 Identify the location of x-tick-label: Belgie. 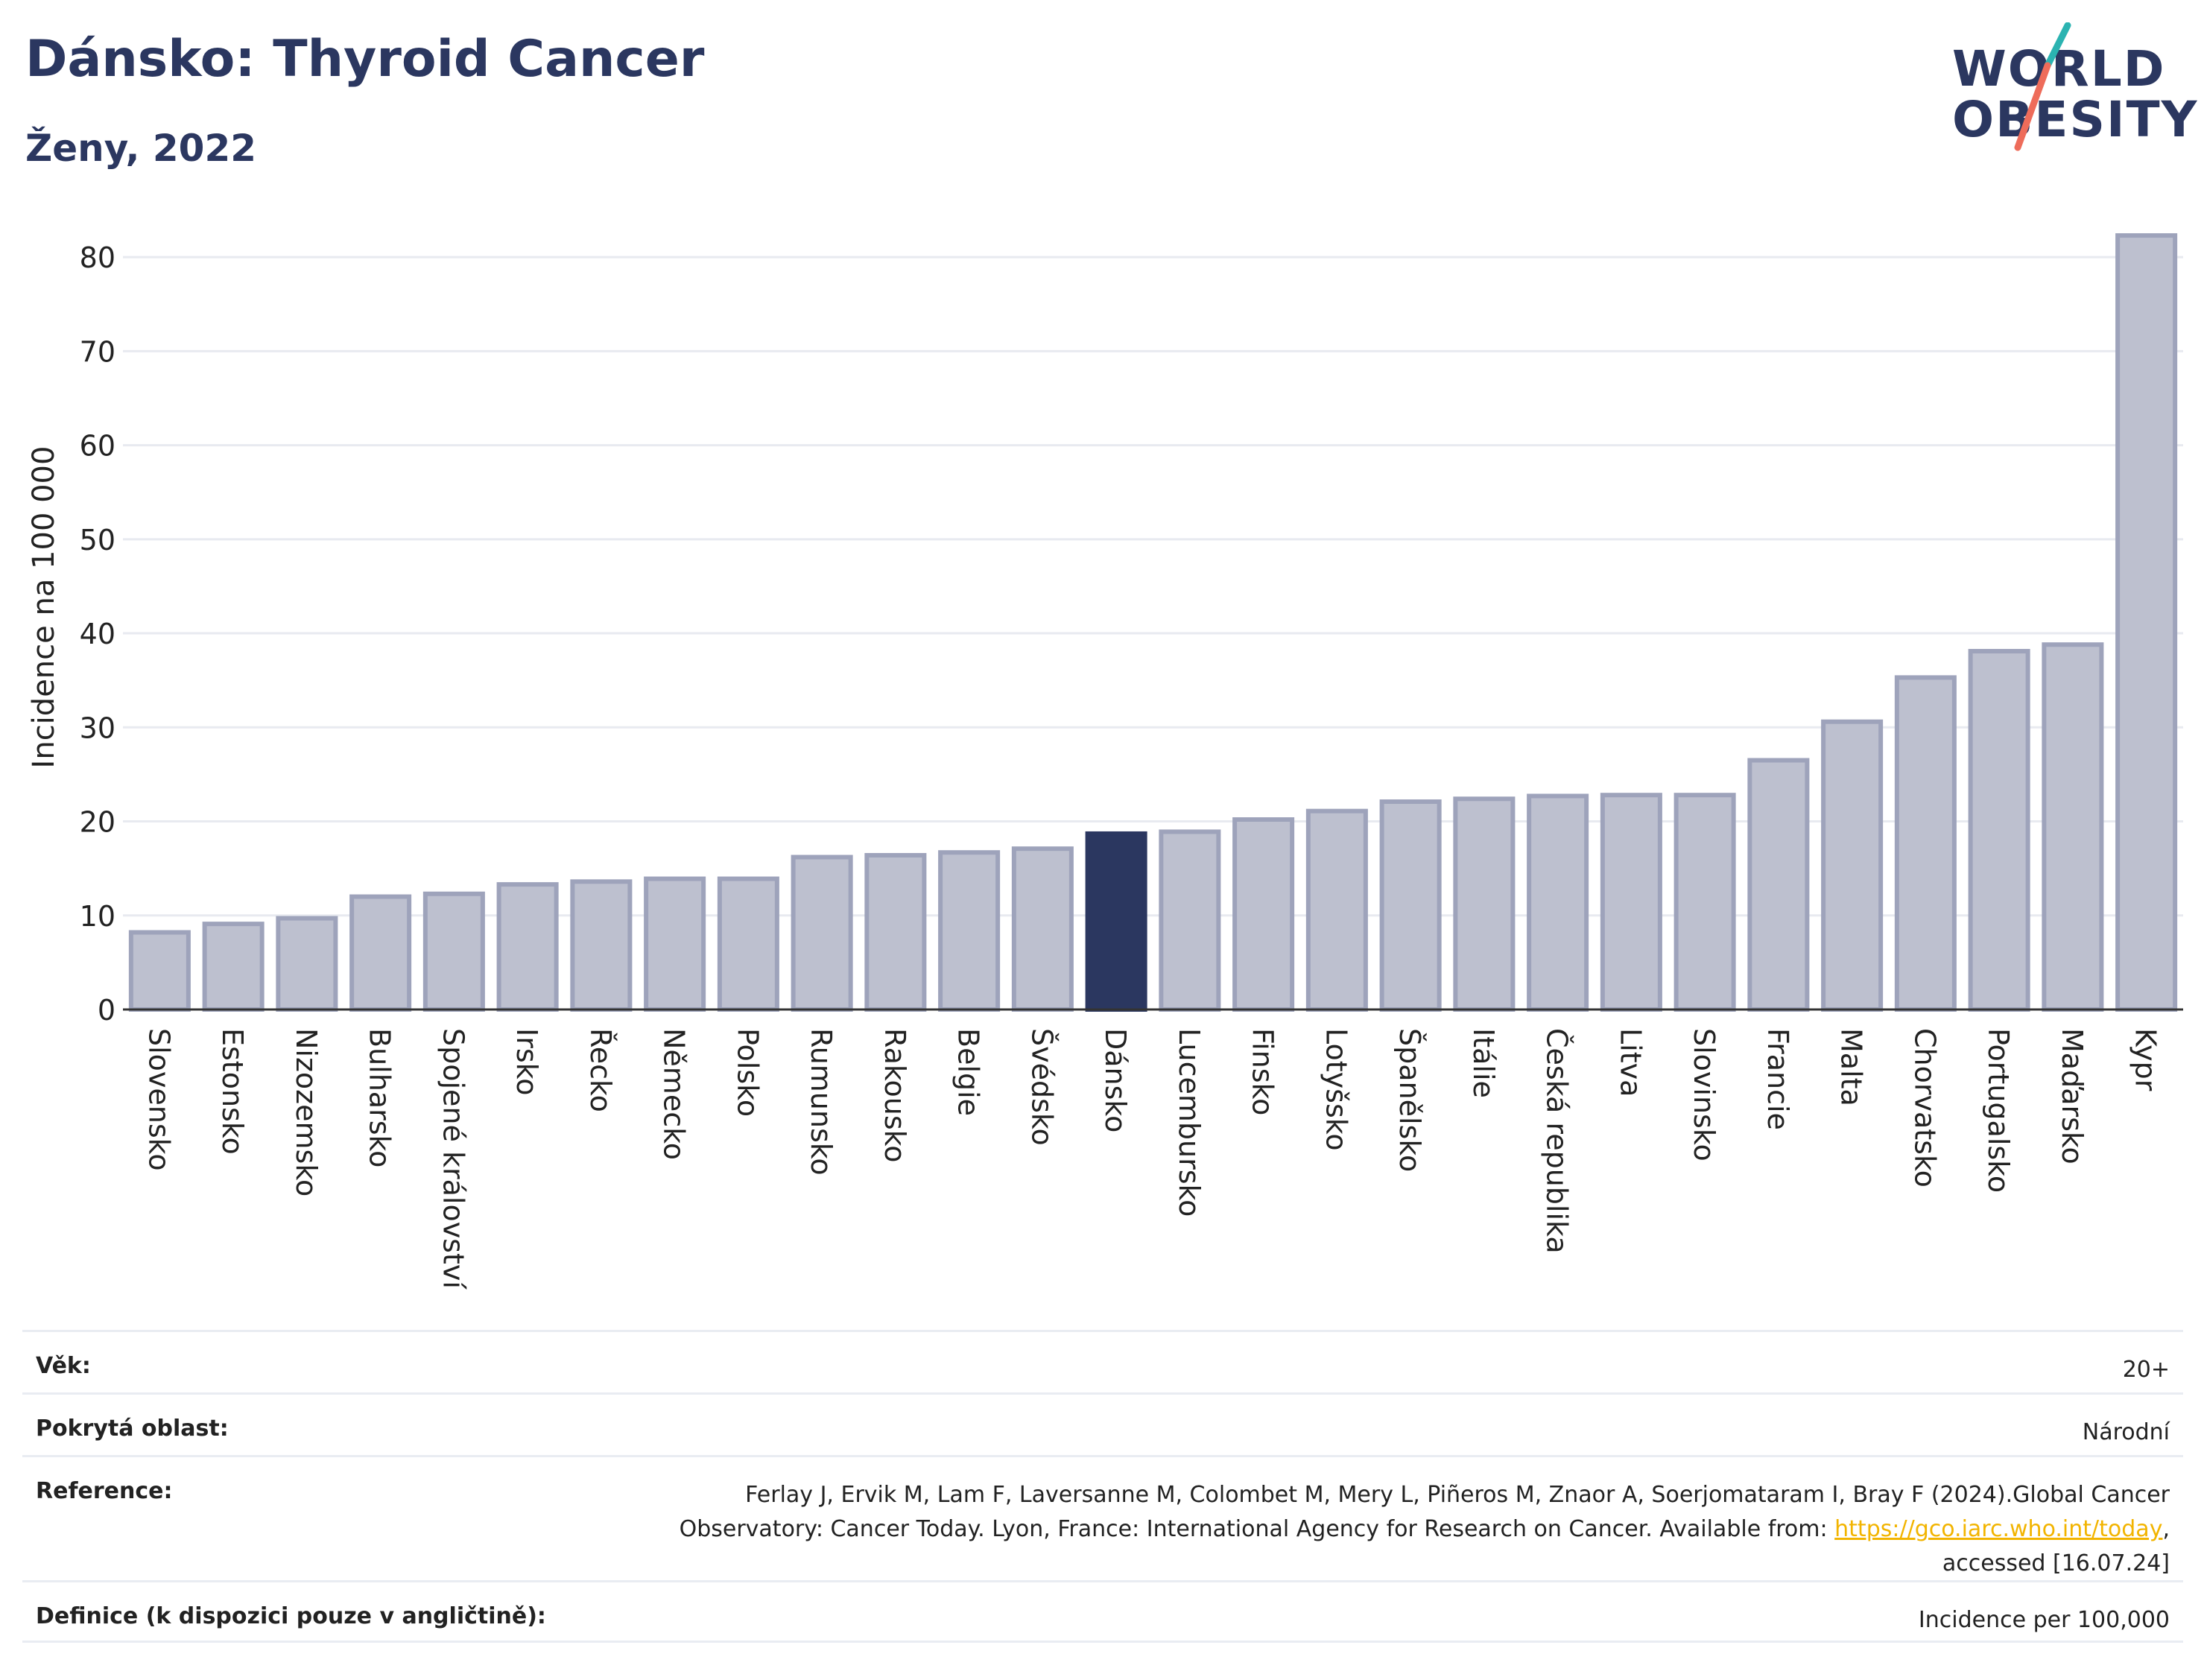
(968, 1072).